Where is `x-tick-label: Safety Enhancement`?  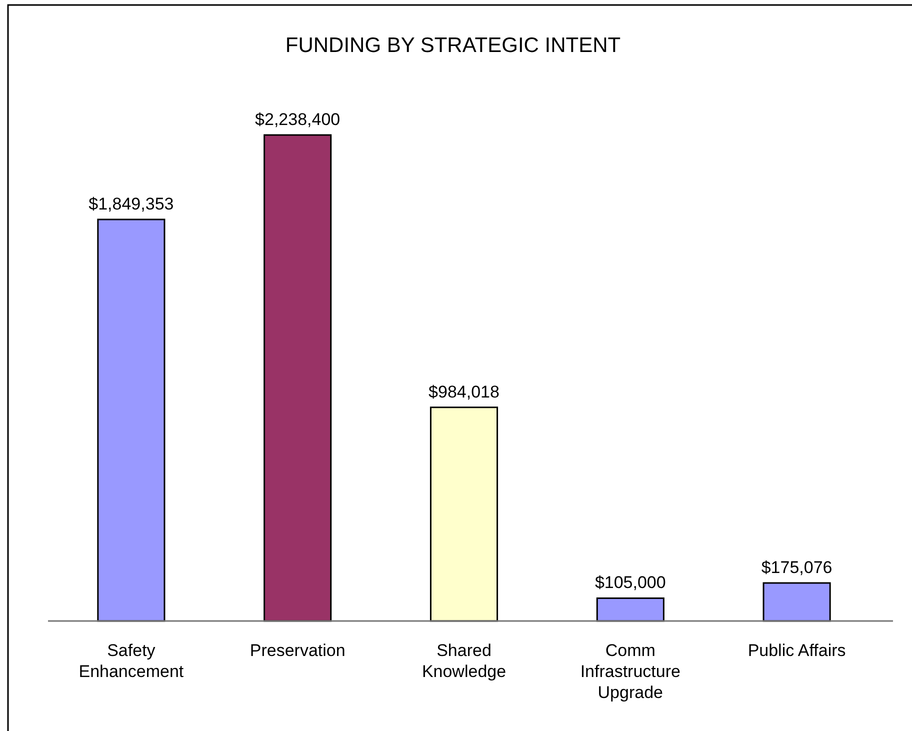
x-tick-label: Safety Enhancement is located at coordinates (131, 661).